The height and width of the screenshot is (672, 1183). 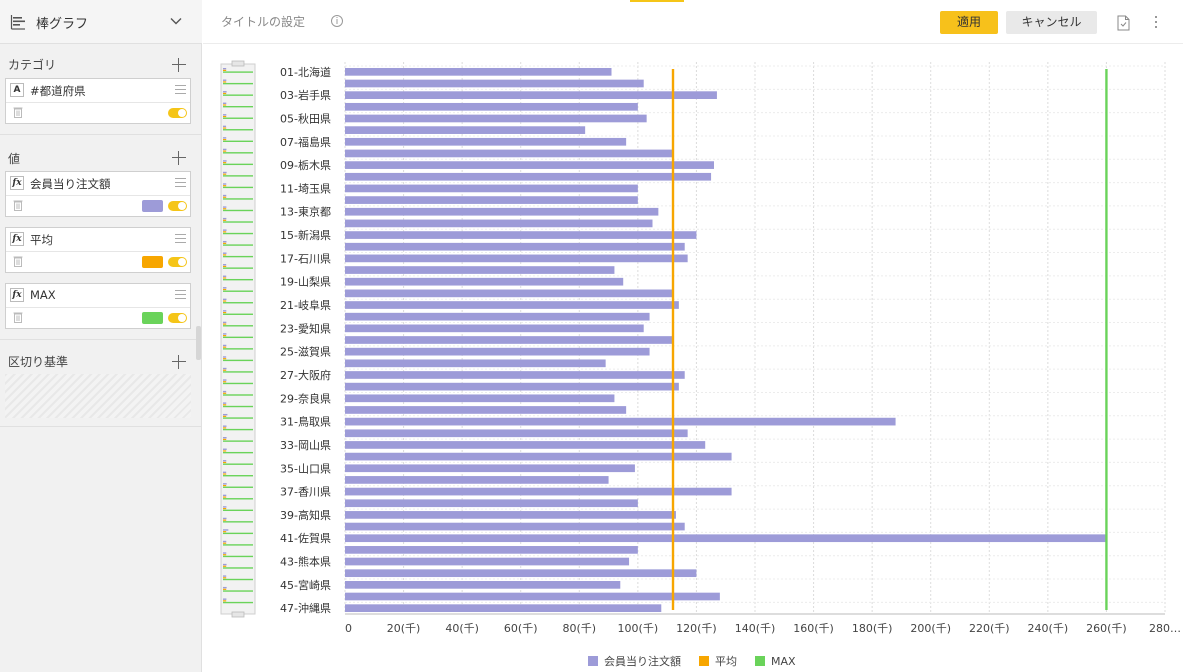 What do you see at coordinates (718, 661) in the screenshot?
I see `legend-item: 平均` at bounding box center [718, 661].